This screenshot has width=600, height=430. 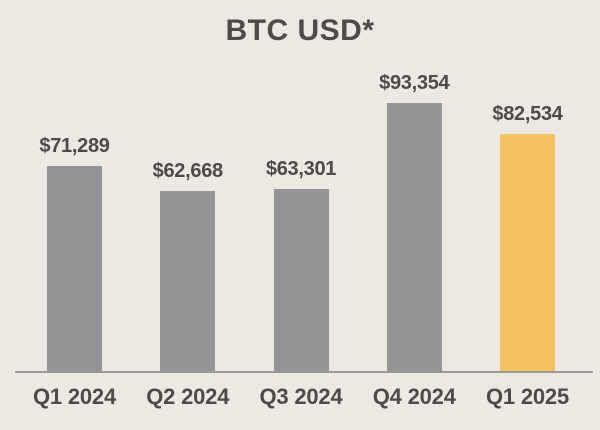 I want to click on x-axis-label-q4-2024: Q4 2024, so click(x=414, y=396).